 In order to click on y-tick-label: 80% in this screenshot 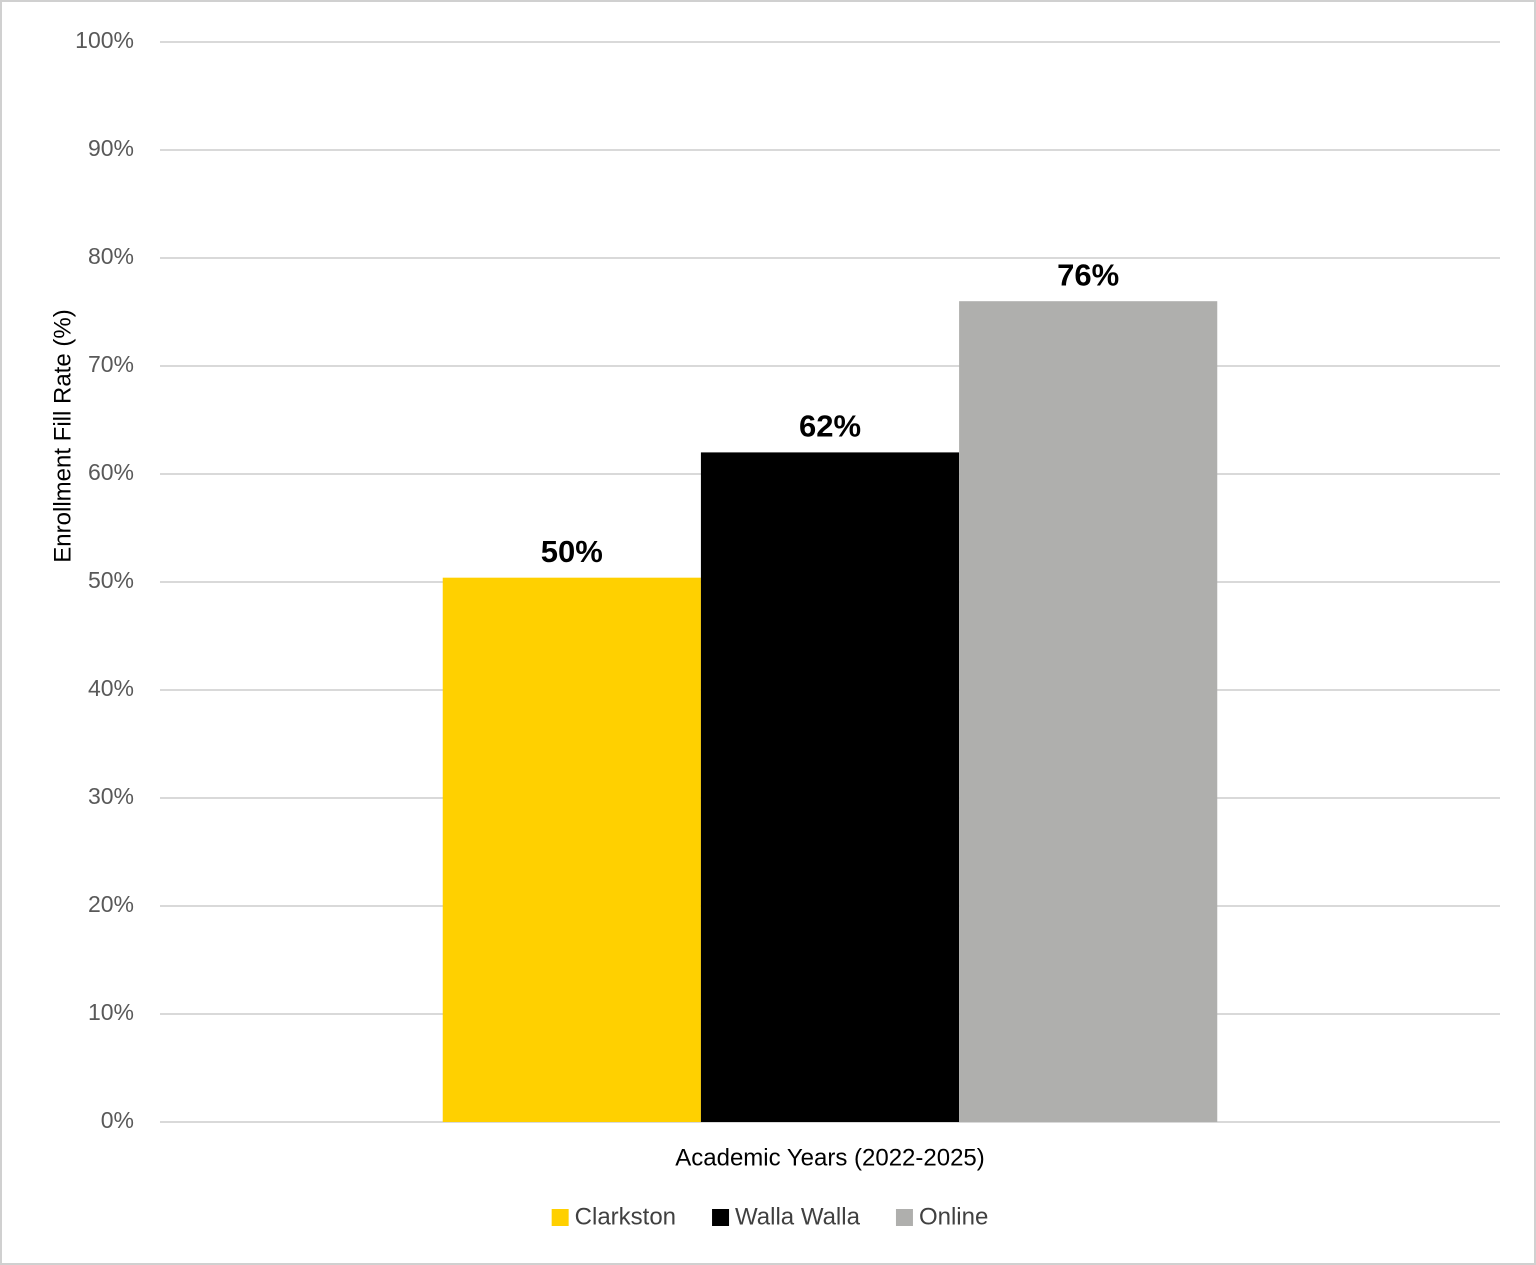, I will do `click(111, 256)`.